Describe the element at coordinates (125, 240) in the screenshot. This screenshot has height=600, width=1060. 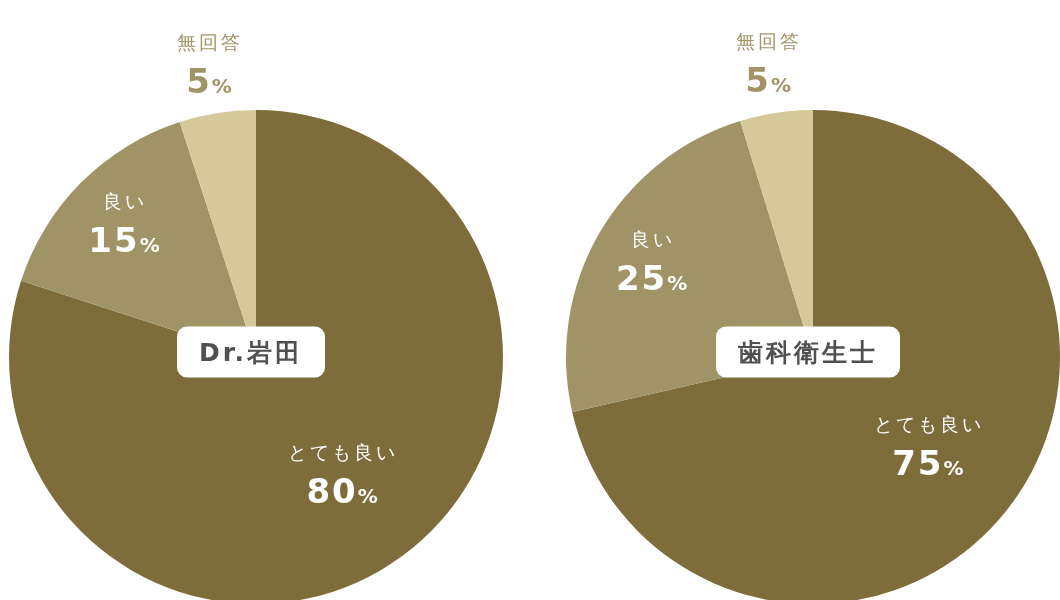
I see `data-label: 15%` at that location.